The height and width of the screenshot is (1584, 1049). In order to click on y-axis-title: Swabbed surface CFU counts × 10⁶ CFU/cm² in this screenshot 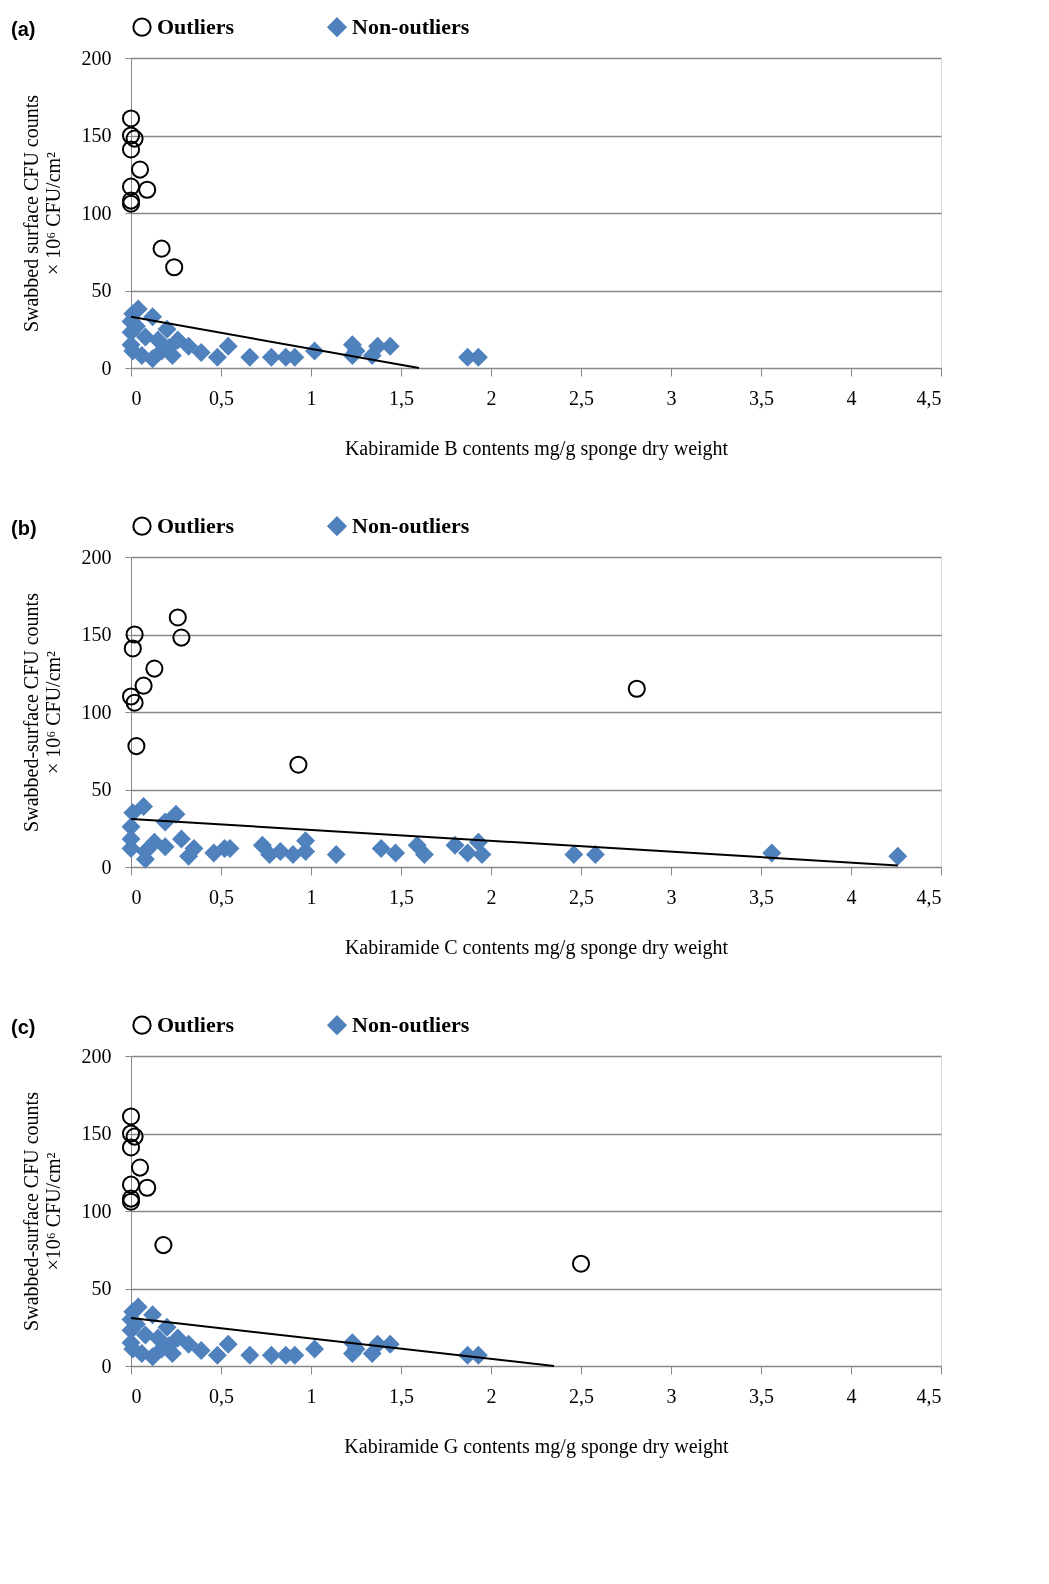, I will do `click(41, 213)`.